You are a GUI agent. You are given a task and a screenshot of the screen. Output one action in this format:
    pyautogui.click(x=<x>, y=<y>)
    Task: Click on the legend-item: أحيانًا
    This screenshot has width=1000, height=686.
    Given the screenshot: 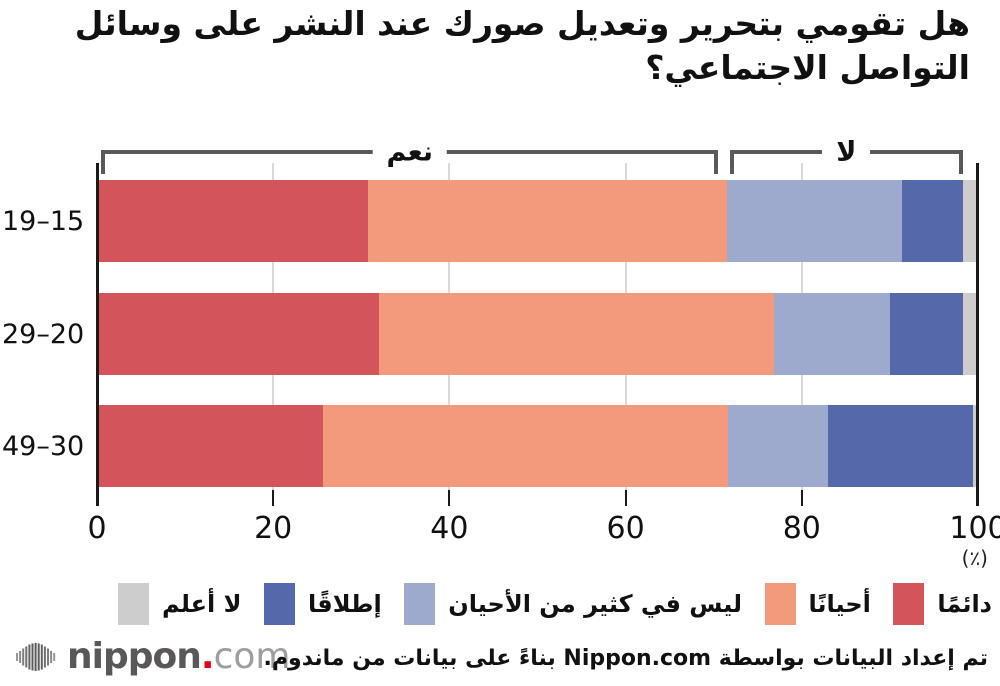 What is the action you would take?
    pyautogui.click(x=817, y=604)
    